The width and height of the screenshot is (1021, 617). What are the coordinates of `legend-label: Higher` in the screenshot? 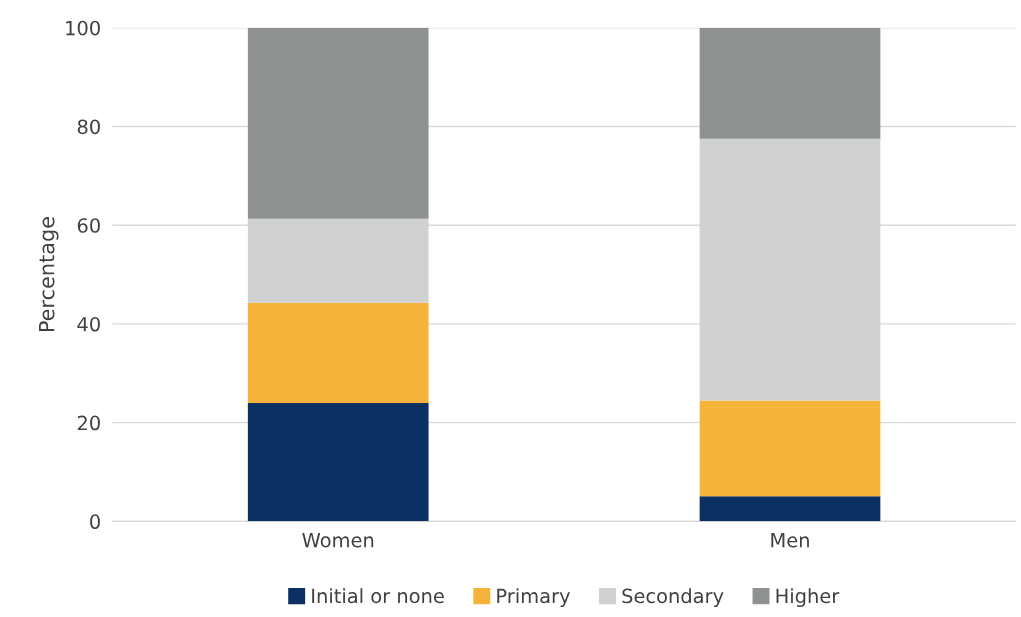 It's located at (808, 598).